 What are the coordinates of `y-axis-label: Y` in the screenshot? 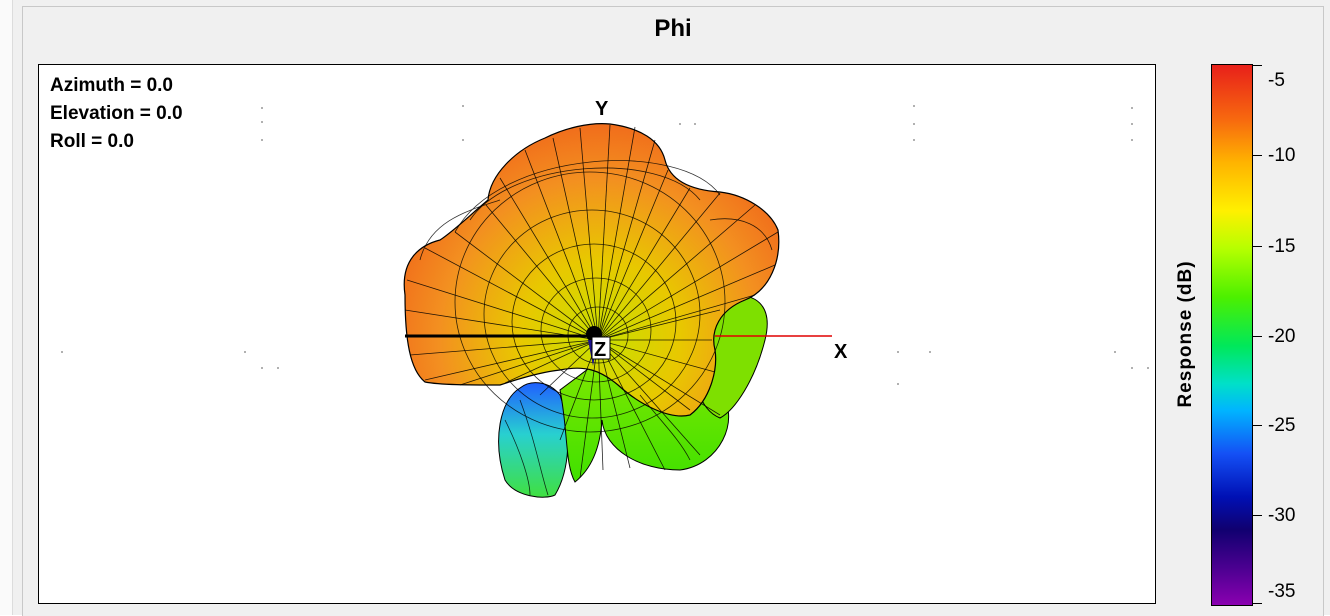 It's located at (602, 109).